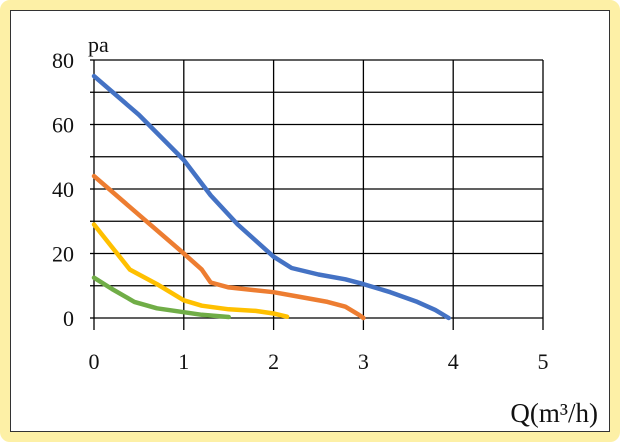  What do you see at coordinates (68, 318) in the screenshot?
I see `y-tick-label: 0` at bounding box center [68, 318].